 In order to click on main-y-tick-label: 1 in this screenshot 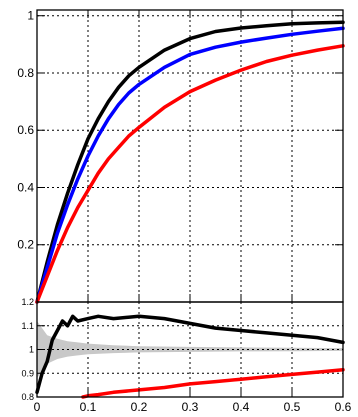, I will do `click(30, 16)`.